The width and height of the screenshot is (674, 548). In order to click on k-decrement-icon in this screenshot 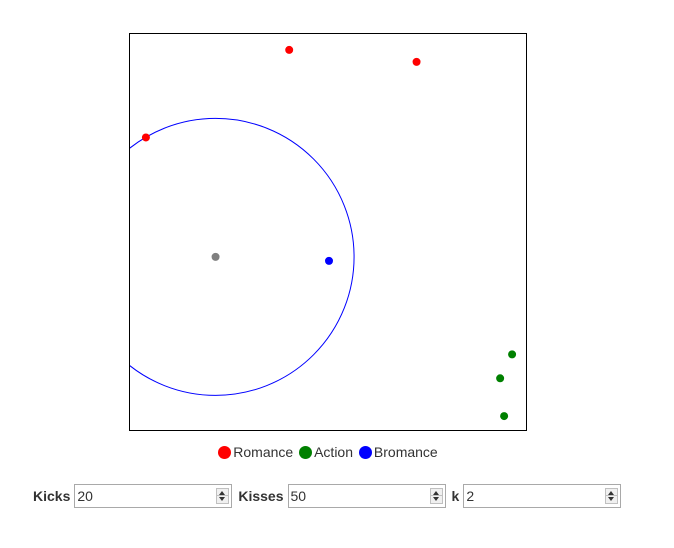, I will do `click(611, 499)`.